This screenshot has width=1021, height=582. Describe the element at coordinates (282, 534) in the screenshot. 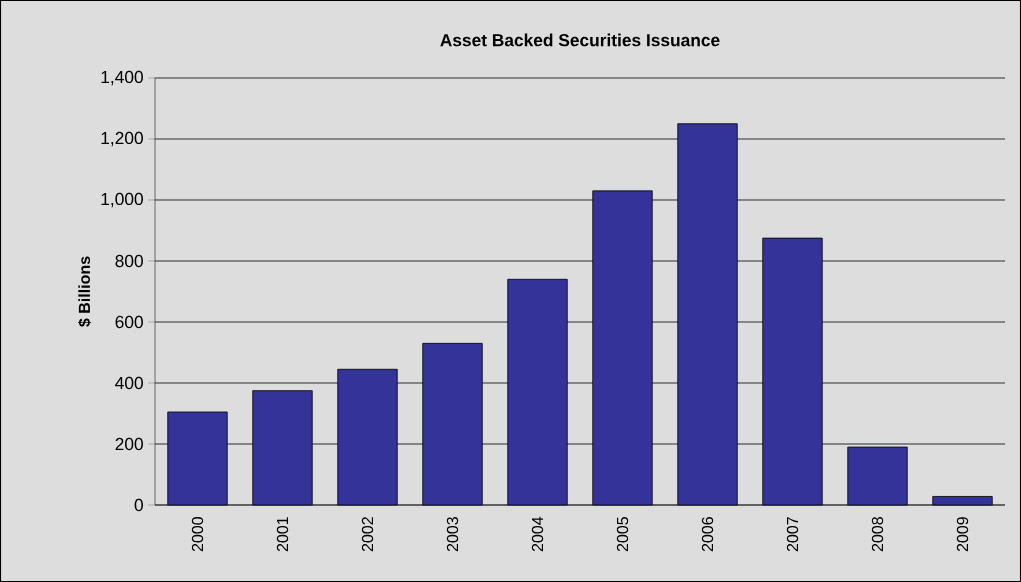

I see `x-tick-label: 2001` at that location.